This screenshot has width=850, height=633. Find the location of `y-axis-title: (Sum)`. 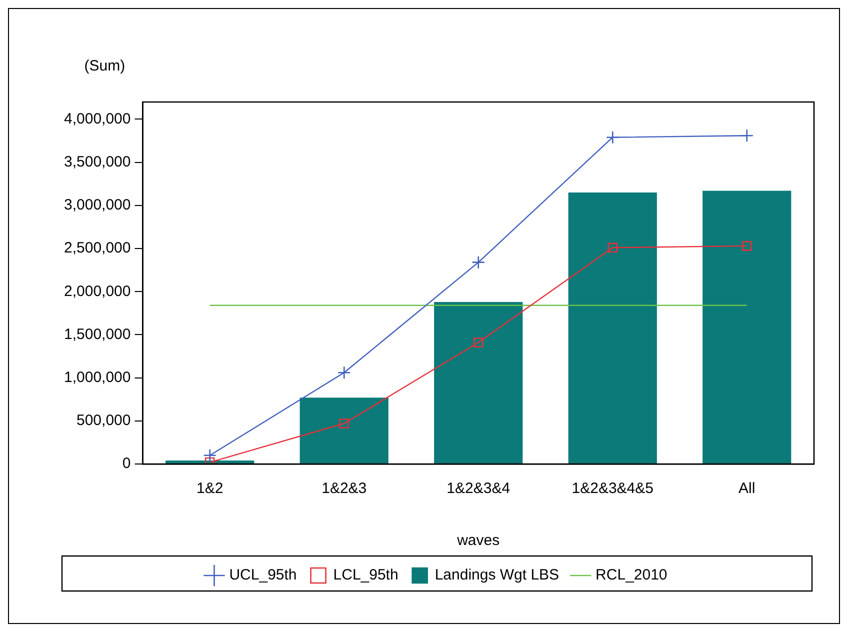

y-axis-title: (Sum) is located at coordinates (105, 66).